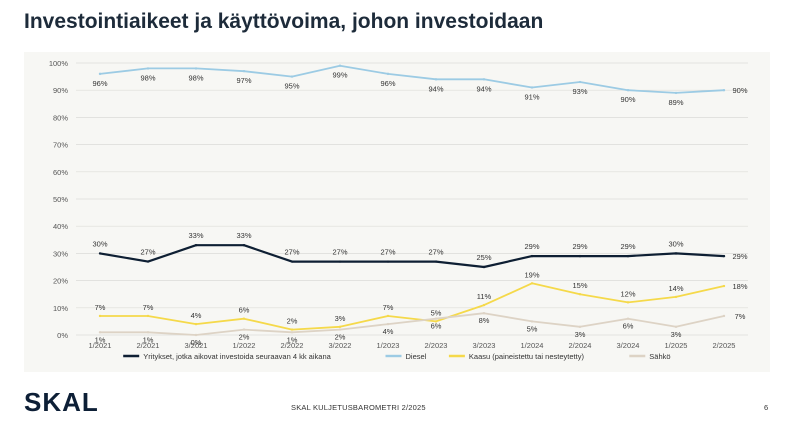 The width and height of the screenshot is (800, 442). I want to click on data-label: 30%, so click(99, 243).